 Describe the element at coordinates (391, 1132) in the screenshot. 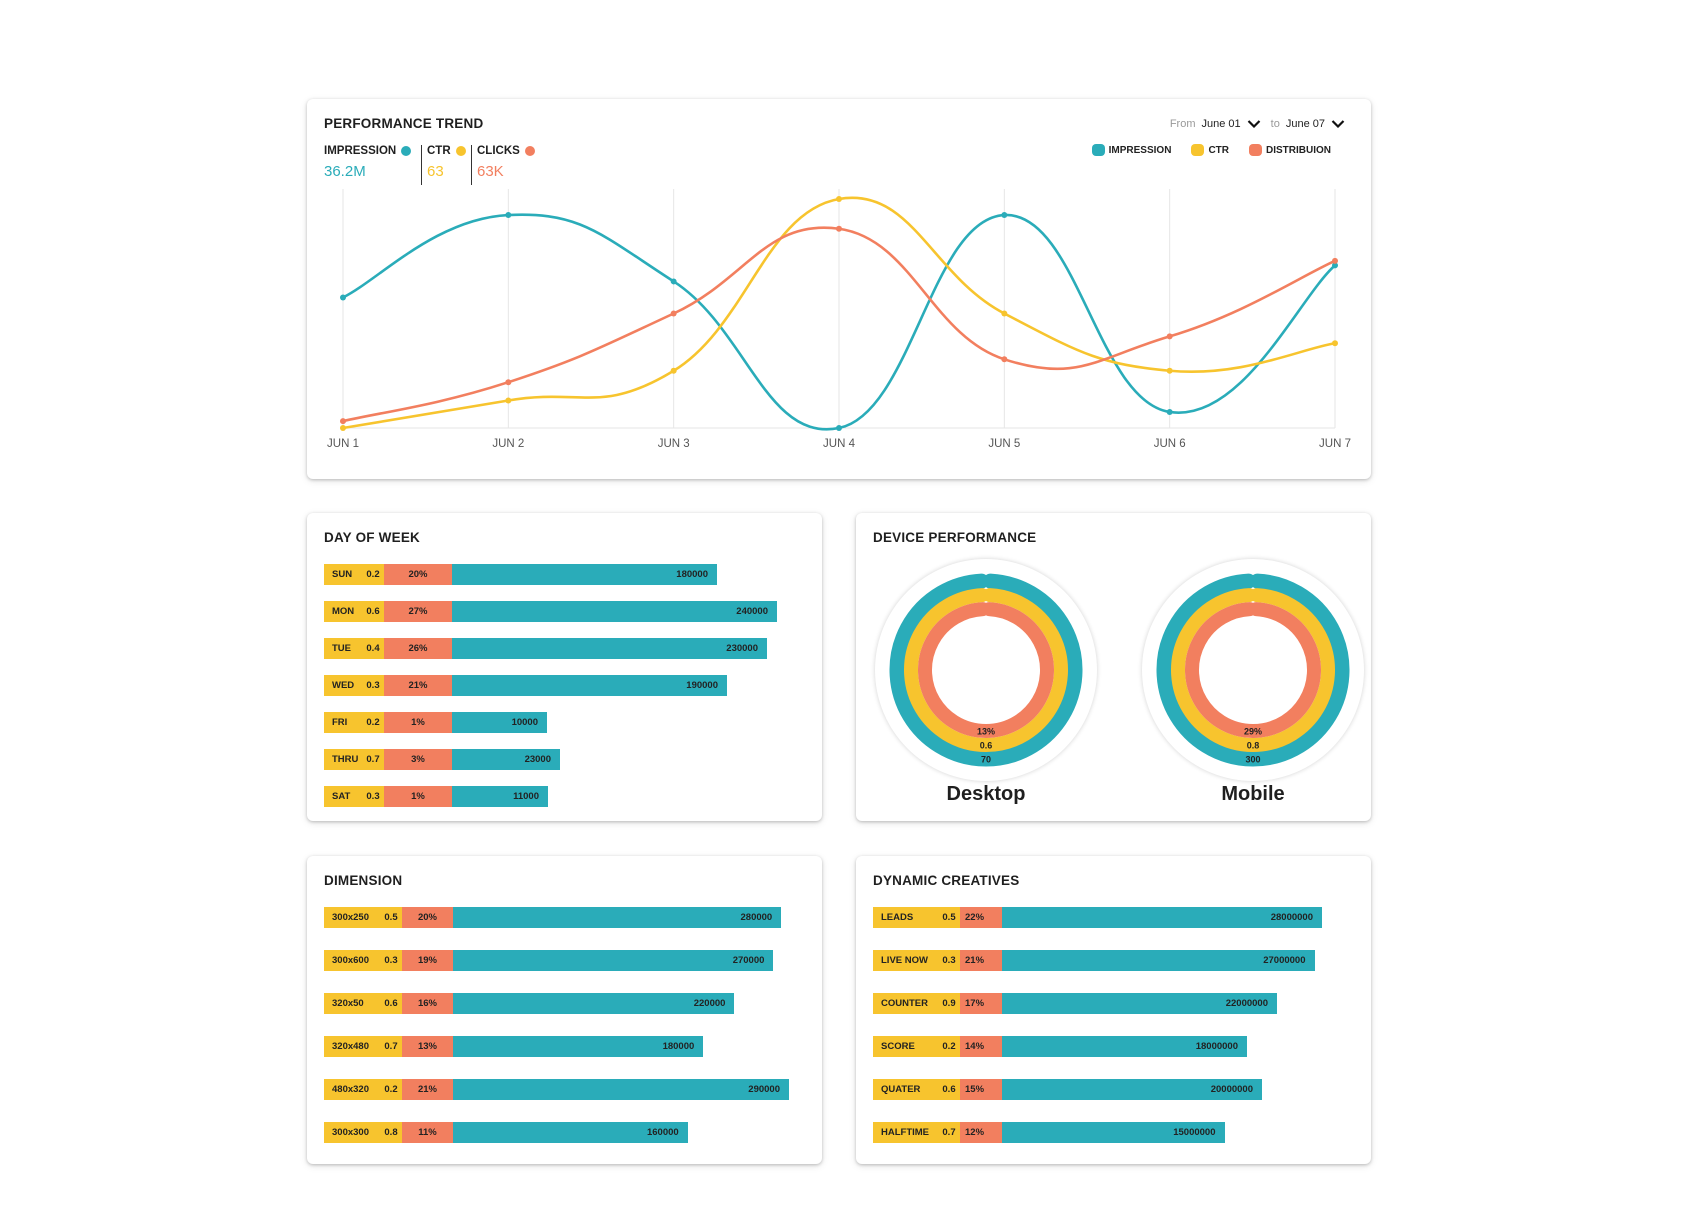

I see `bar-ctr-value: 0.8` at that location.